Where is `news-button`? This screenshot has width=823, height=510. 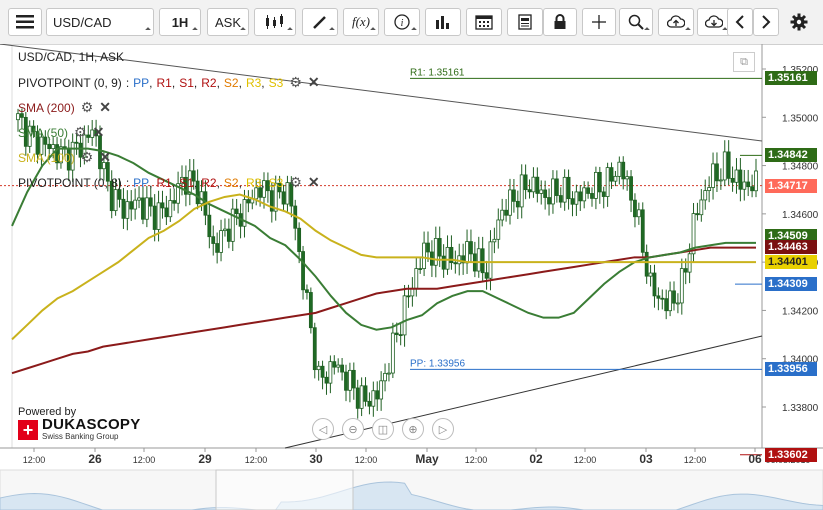
news-button is located at coordinates (525, 22).